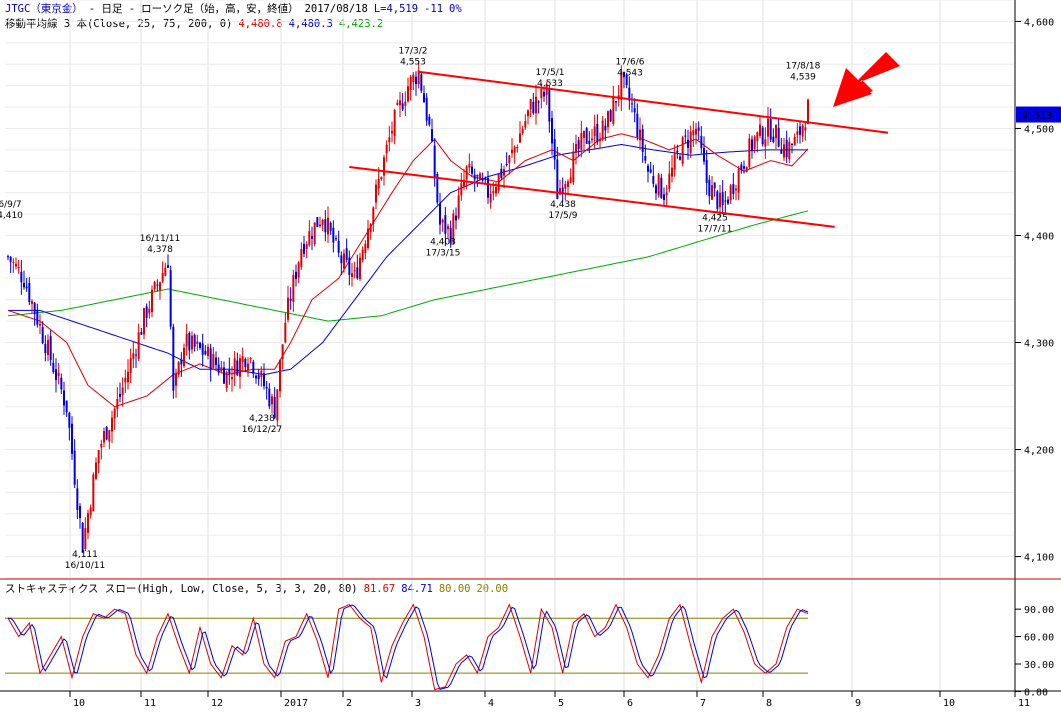  What do you see at coordinates (1038, 114) in the screenshot?
I see `current-price-badge` at bounding box center [1038, 114].